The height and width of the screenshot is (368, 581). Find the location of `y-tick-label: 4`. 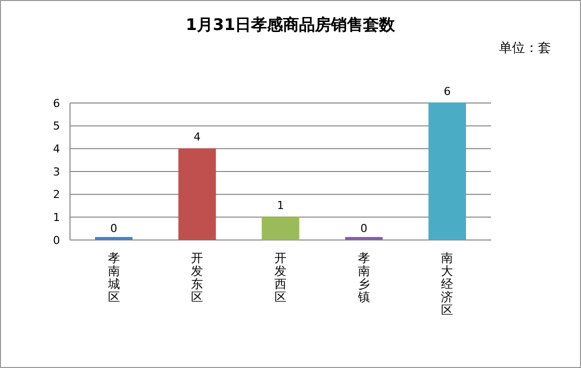

y-tick-label: 4 is located at coordinates (56, 149).